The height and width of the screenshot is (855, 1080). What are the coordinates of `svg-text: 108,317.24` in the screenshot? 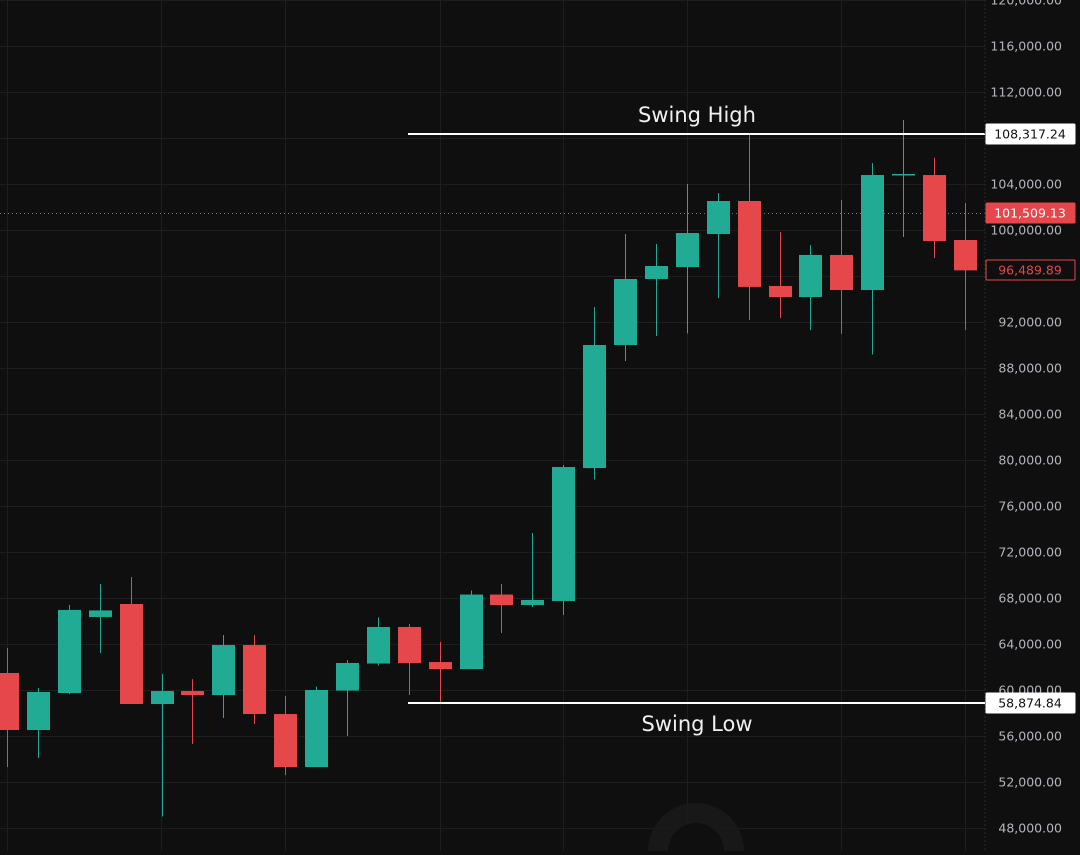 It's located at (1030, 134).